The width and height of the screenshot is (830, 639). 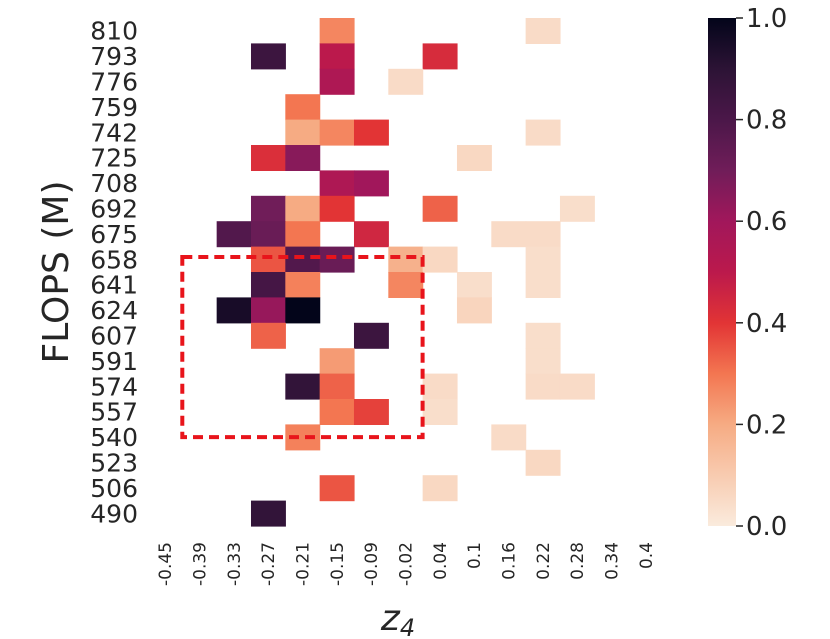 What do you see at coordinates (304, 564) in the screenshot?
I see `x-tick-label: -0.21` at bounding box center [304, 564].